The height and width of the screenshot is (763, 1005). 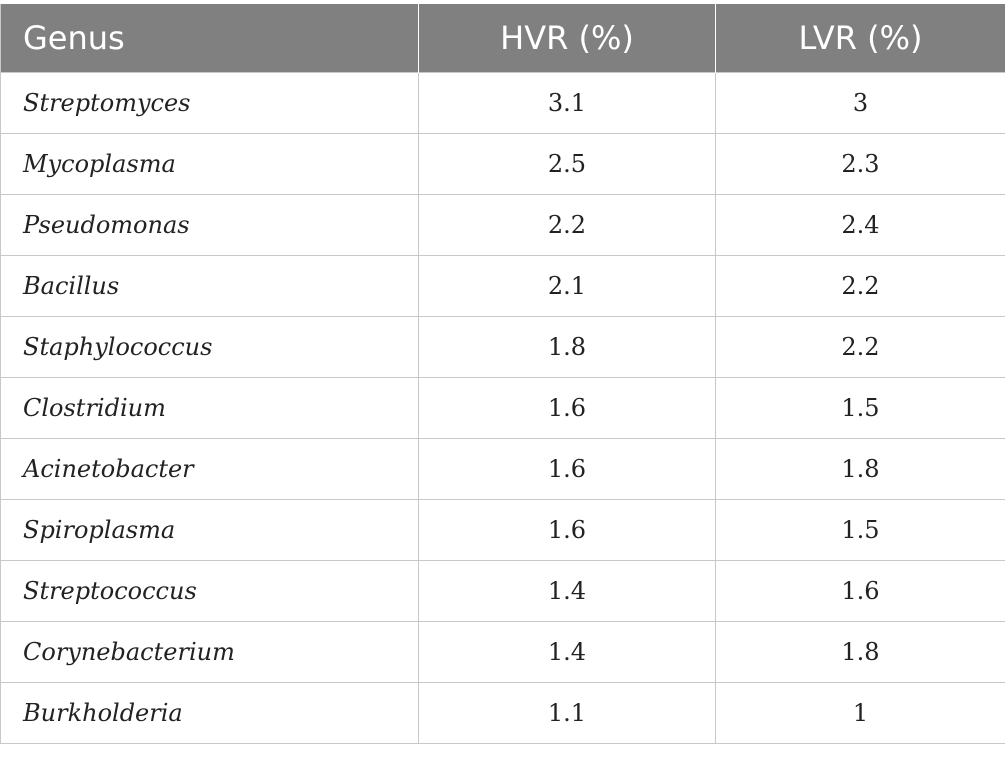 What do you see at coordinates (567, 225) in the screenshot?
I see `hvr-cell: 2.2` at bounding box center [567, 225].